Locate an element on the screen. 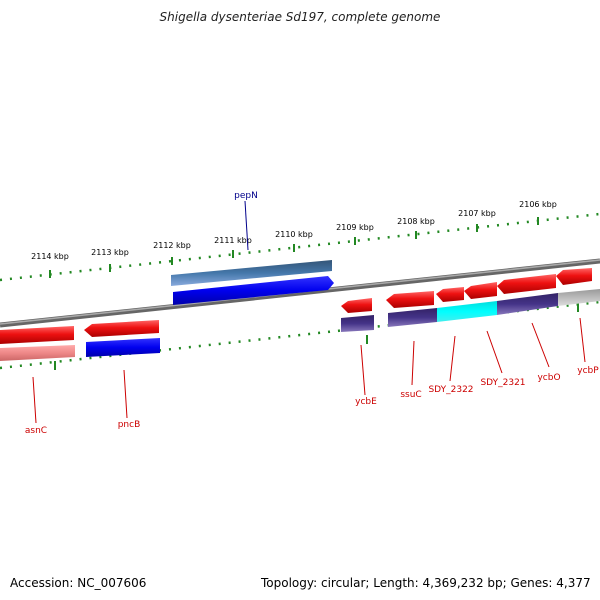 This screenshot has height=600, width=600. gene-pncB-cds is located at coordinates (121, 328).